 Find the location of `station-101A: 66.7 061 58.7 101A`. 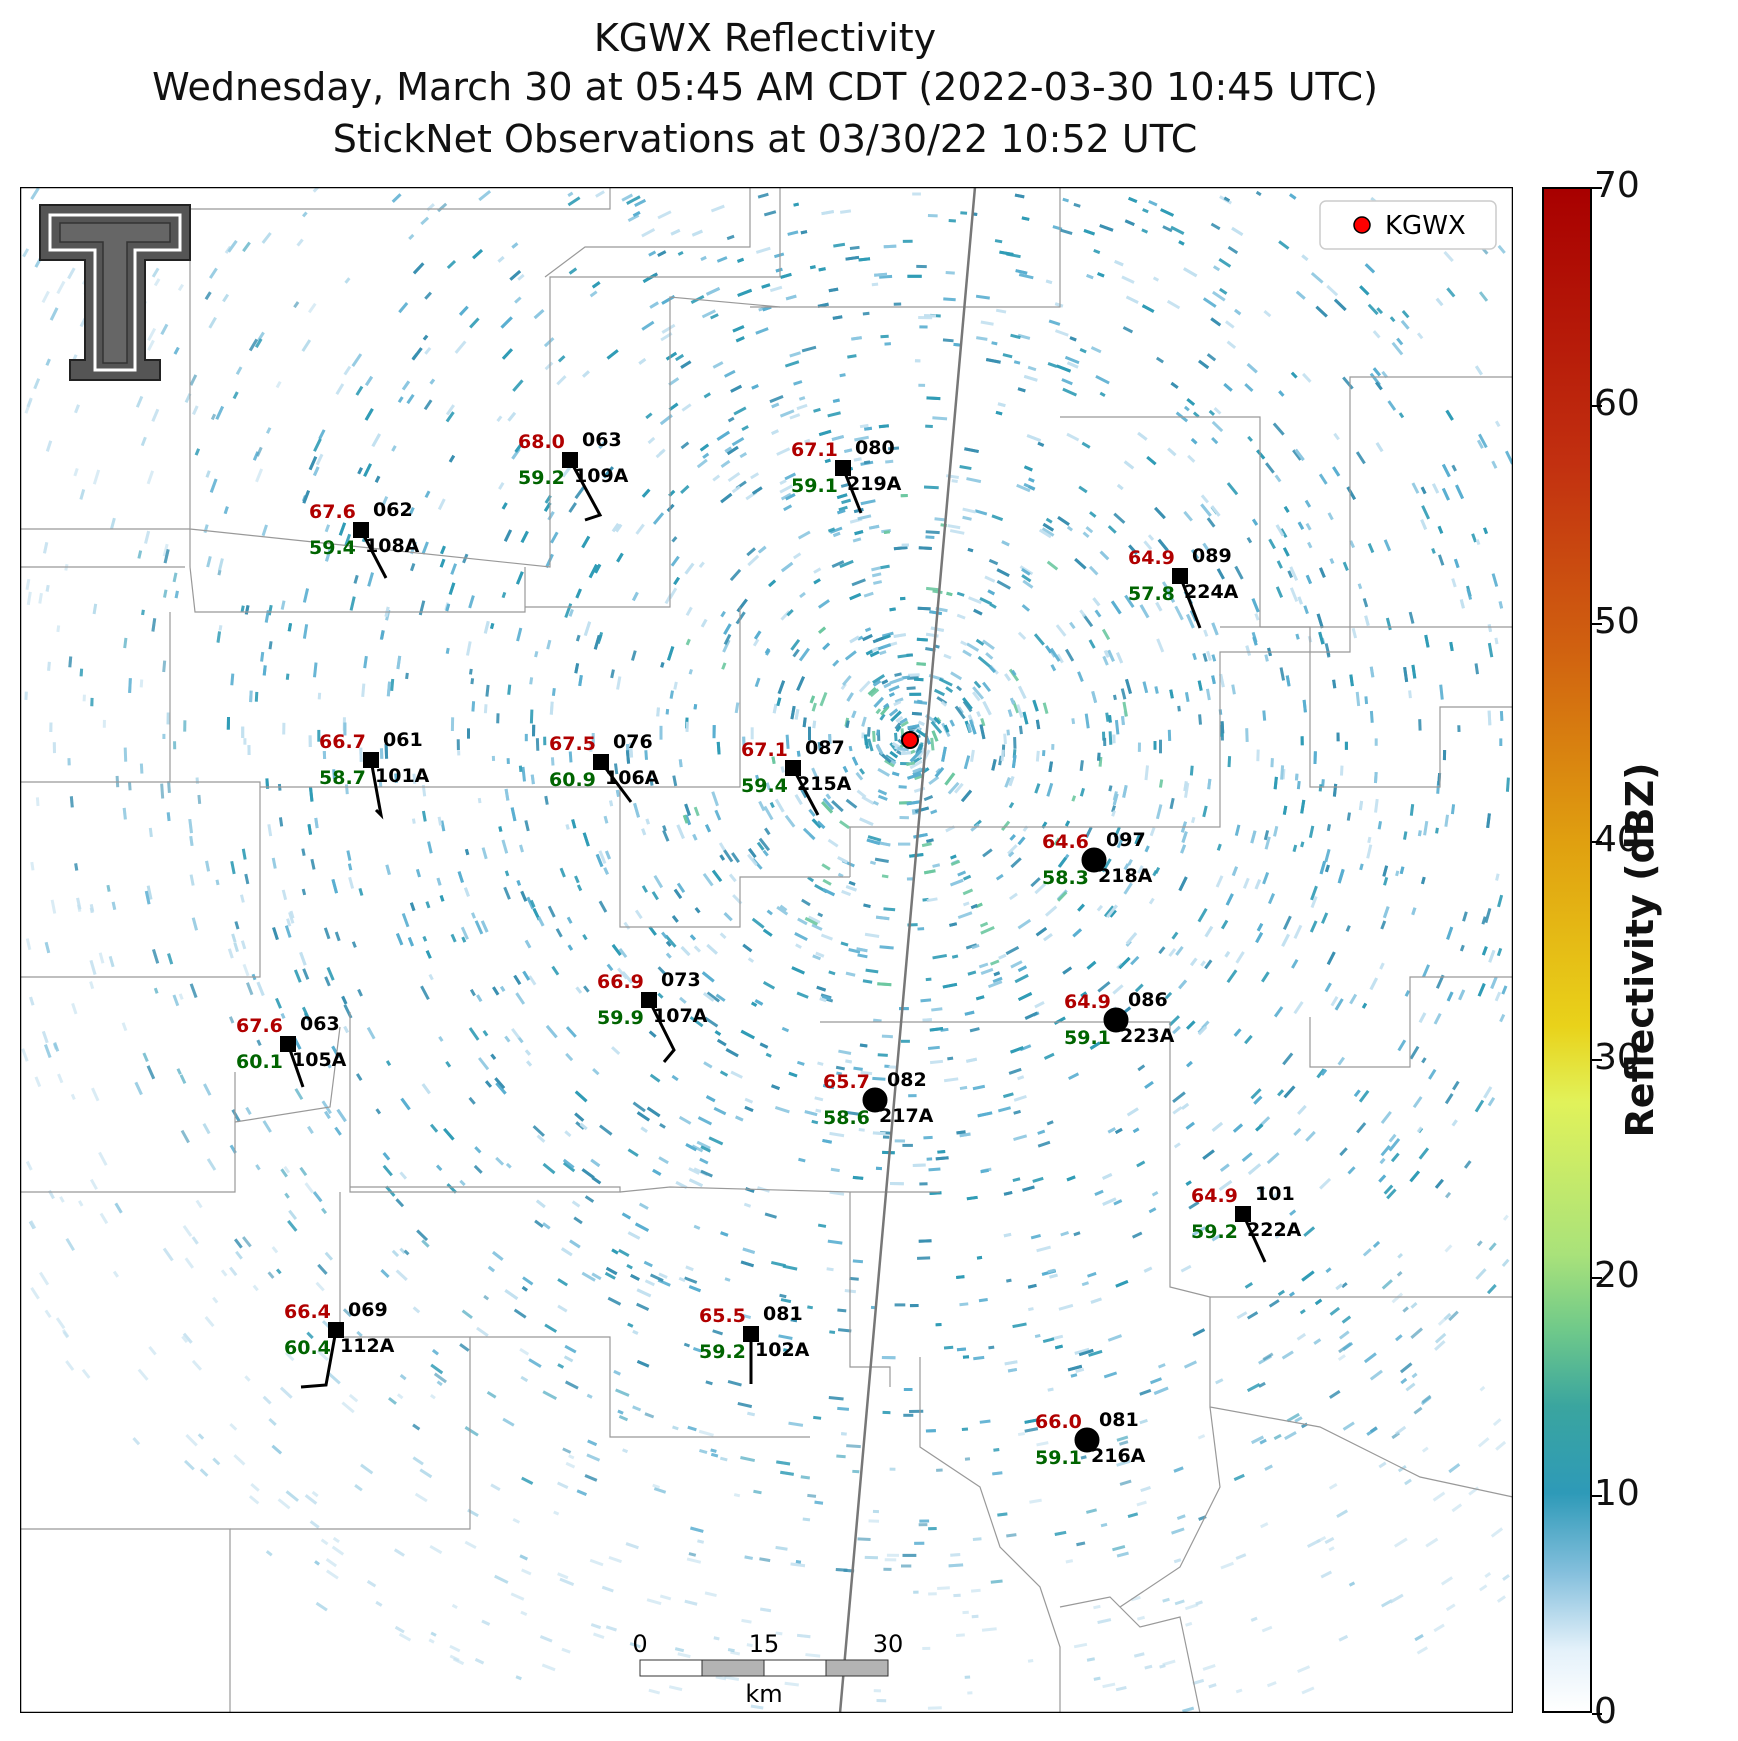

station-101A: 66.7 061 58.7 101A is located at coordinates (374, 774).